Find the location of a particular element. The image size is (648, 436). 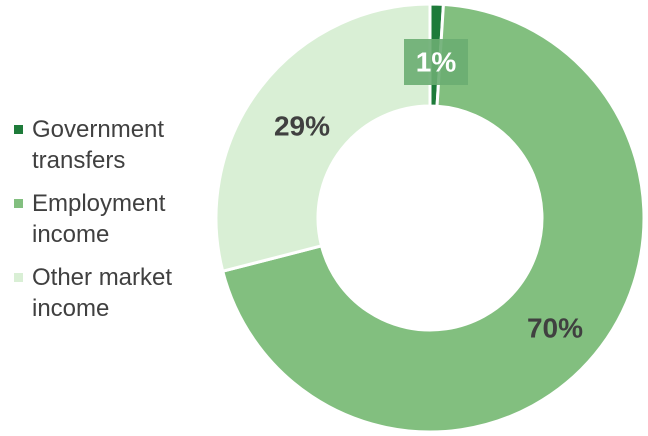

data-label-government-transfers: 1% is located at coordinates (436, 62).